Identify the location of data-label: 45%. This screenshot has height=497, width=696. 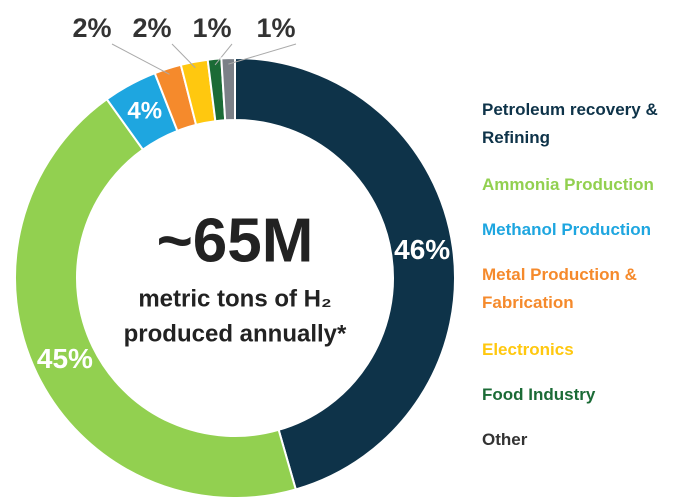
(65, 358).